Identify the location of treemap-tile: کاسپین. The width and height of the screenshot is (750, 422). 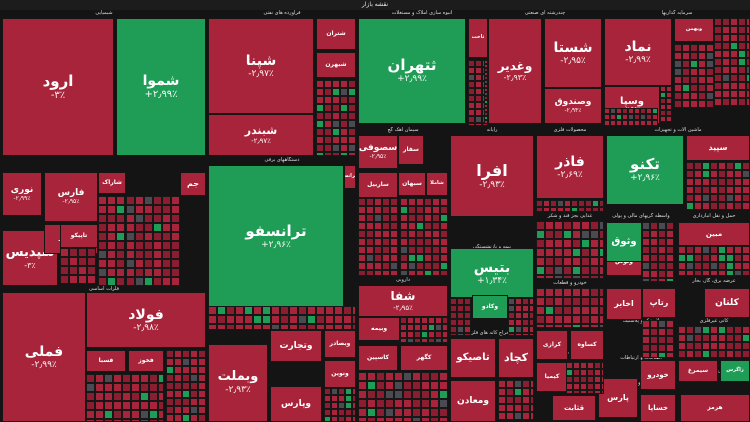
(378, 358).